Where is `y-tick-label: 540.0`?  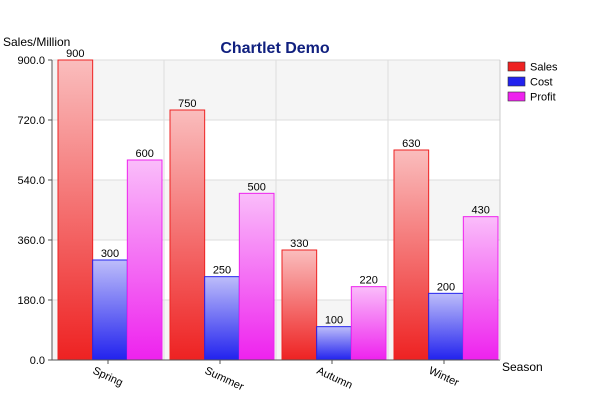 y-tick-label: 540.0 is located at coordinates (31, 181).